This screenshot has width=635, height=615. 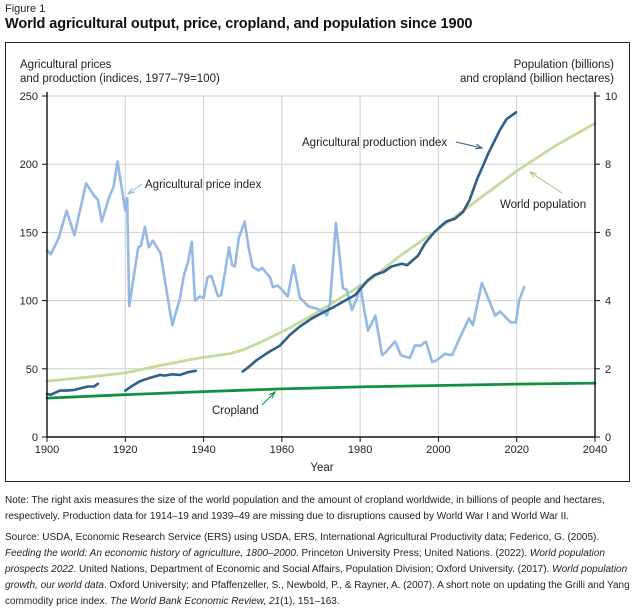 What do you see at coordinates (29, 233) in the screenshot?
I see `y-left-tick-label: 150` at bounding box center [29, 233].